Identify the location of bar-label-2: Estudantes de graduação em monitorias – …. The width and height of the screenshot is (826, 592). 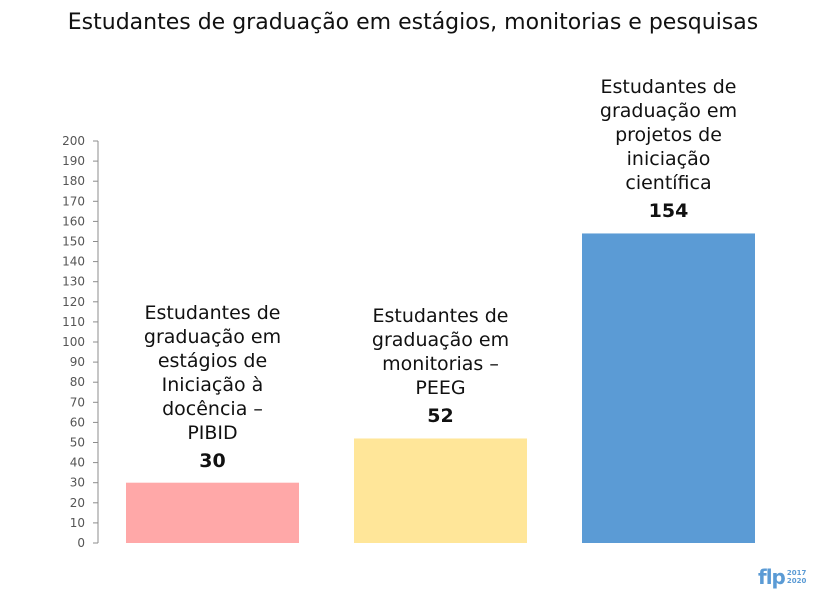
(441, 366).